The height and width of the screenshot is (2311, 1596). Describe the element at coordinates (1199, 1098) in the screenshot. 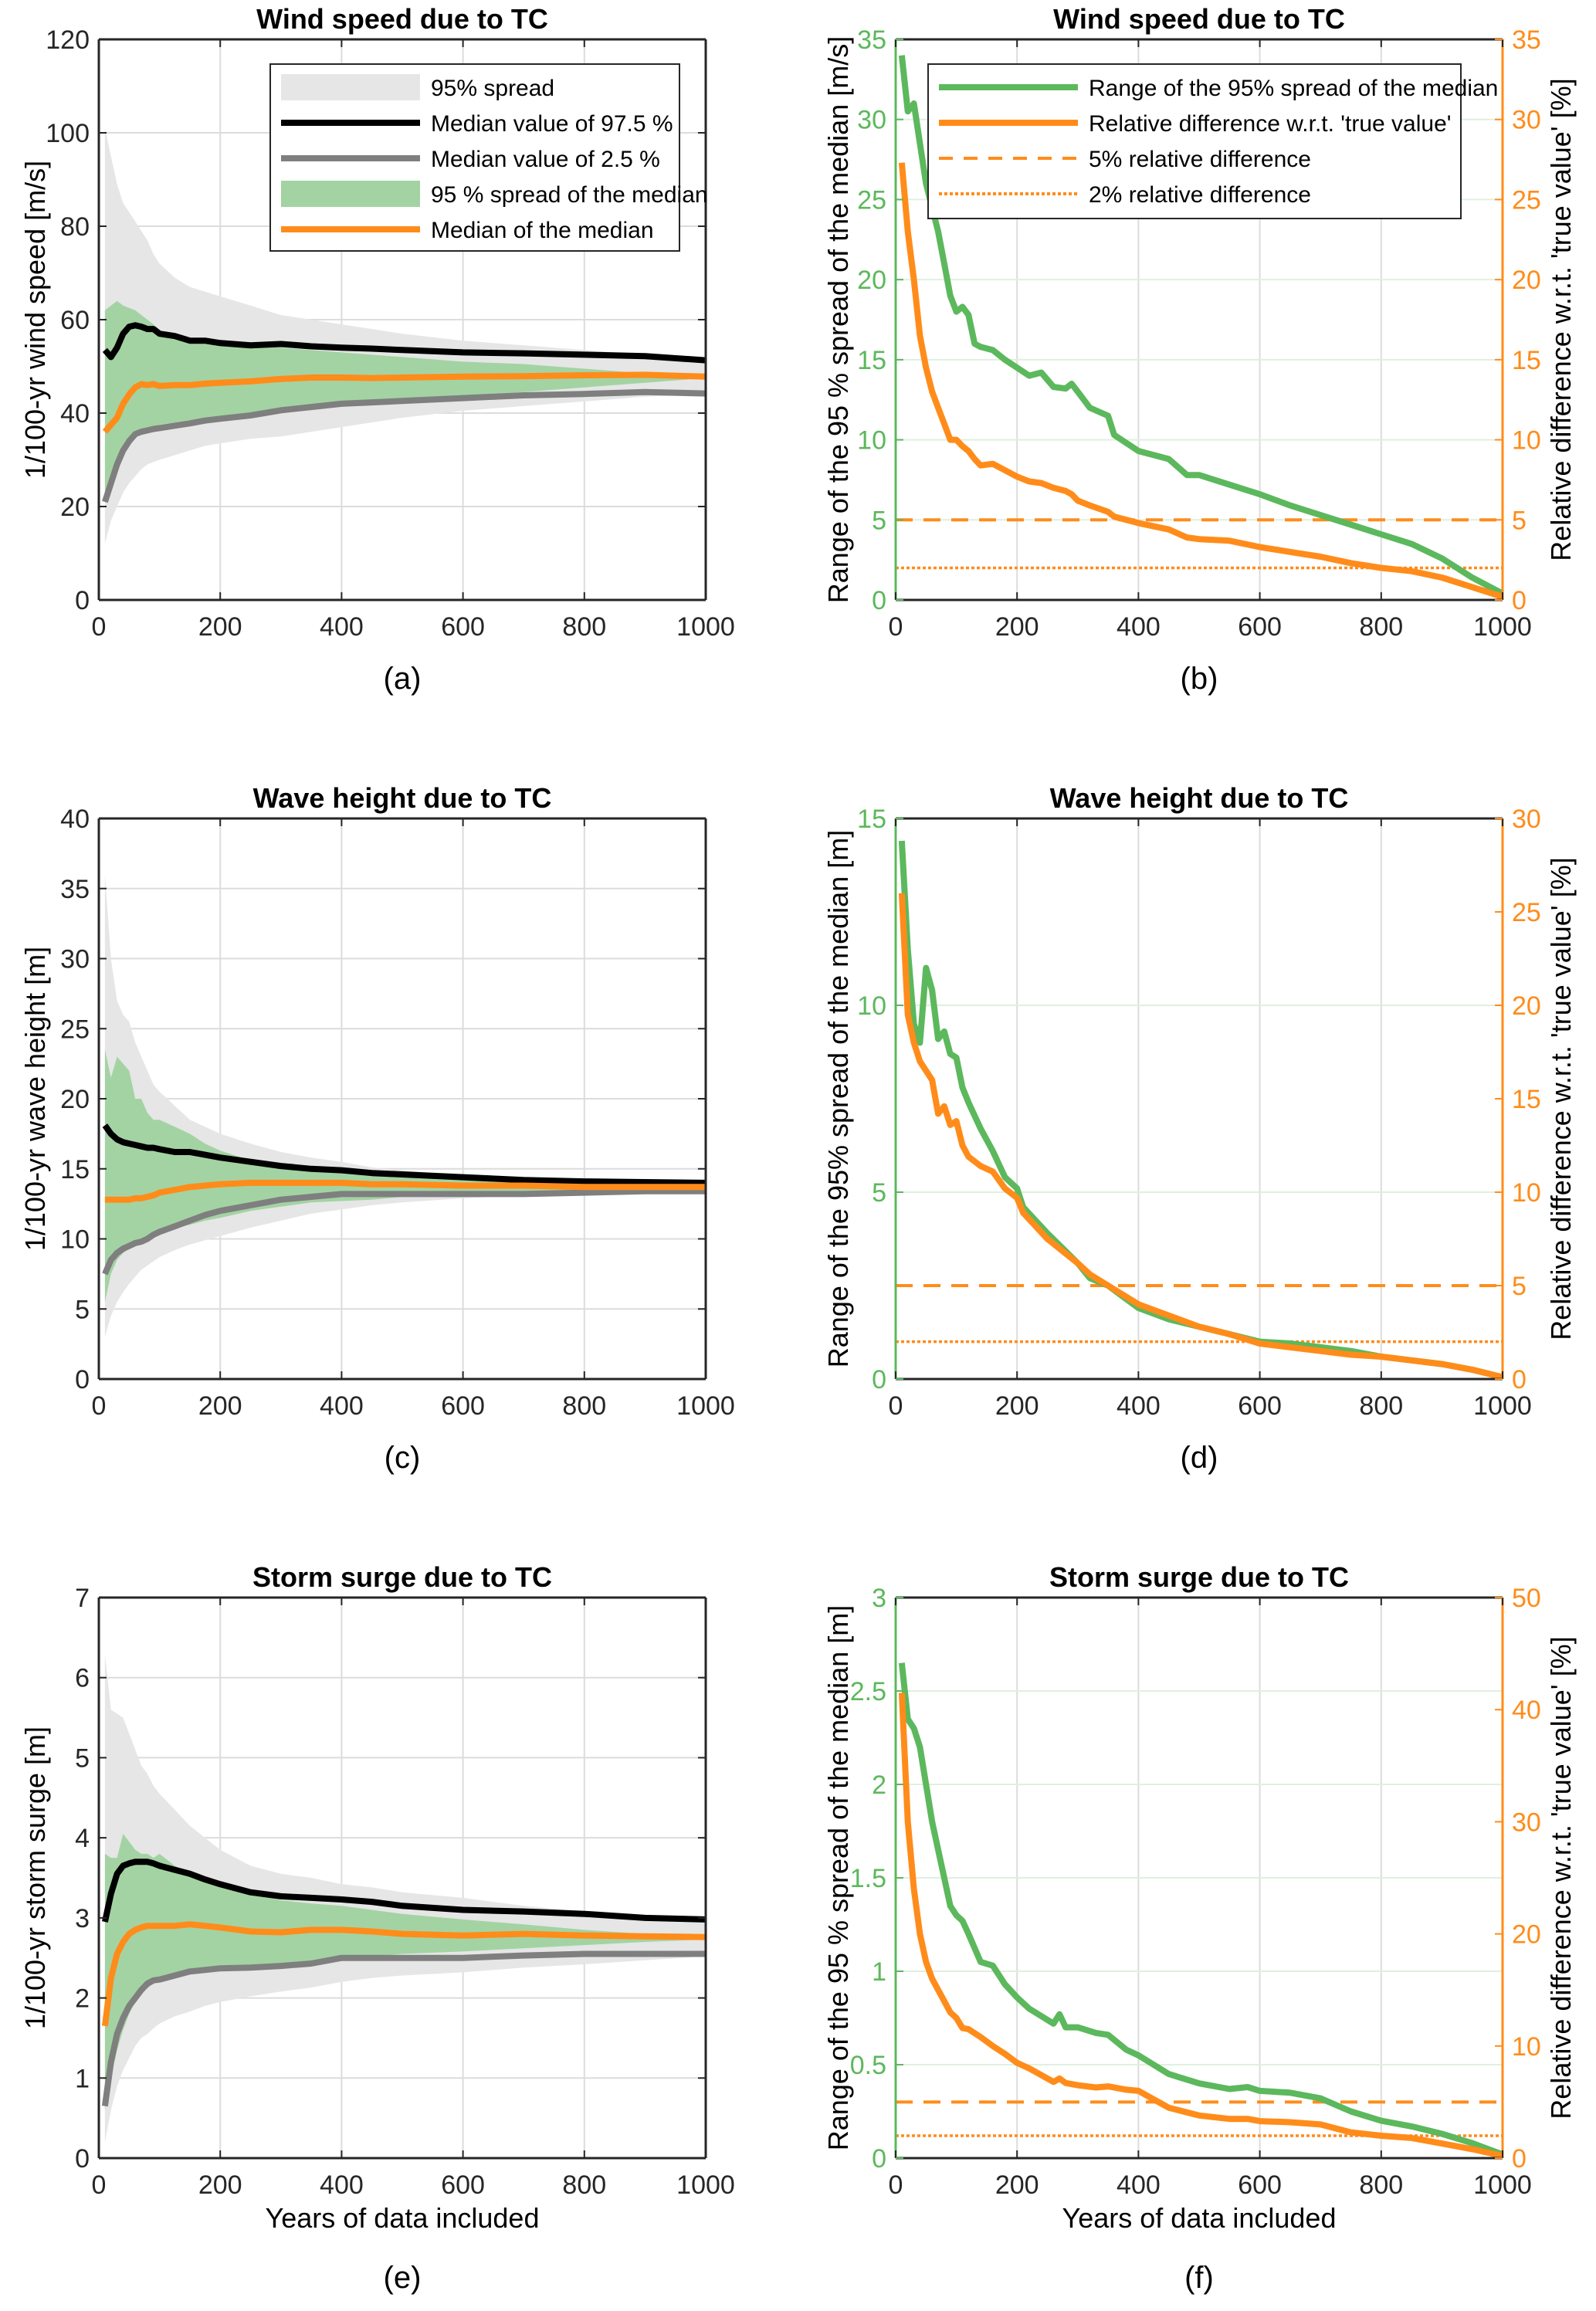

I see `plot-area` at that location.